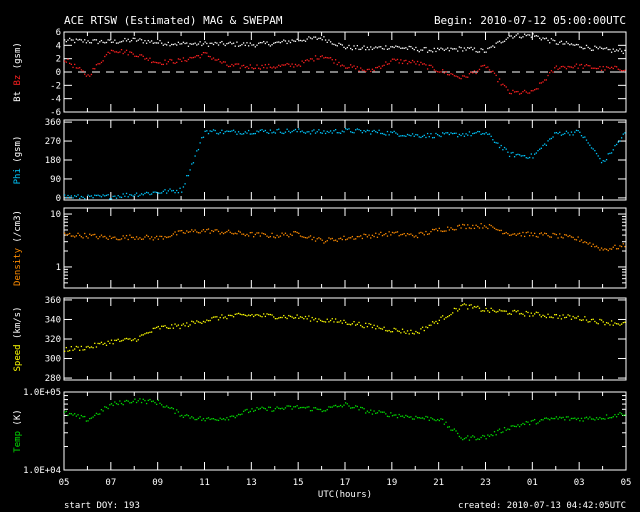 This screenshot has width=640, height=512. Describe the element at coordinates (58, 268) in the screenshot. I see `y-tick-label: 1` at that location.